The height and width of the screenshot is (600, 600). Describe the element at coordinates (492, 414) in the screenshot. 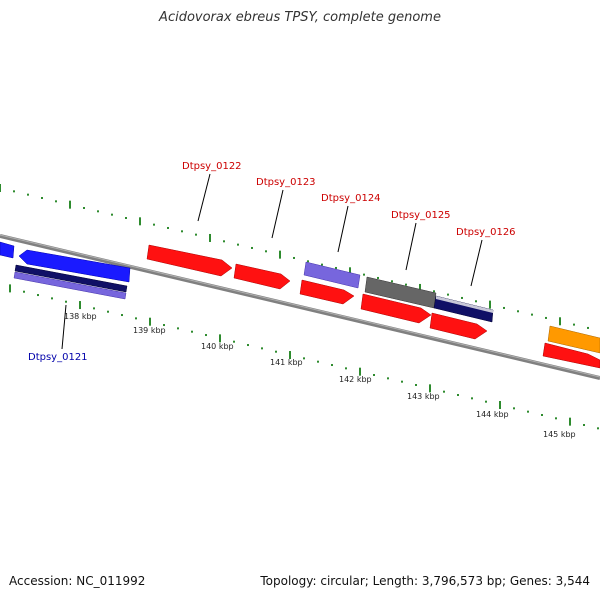

I see `tick-label-144: 144 kbp` at that location.